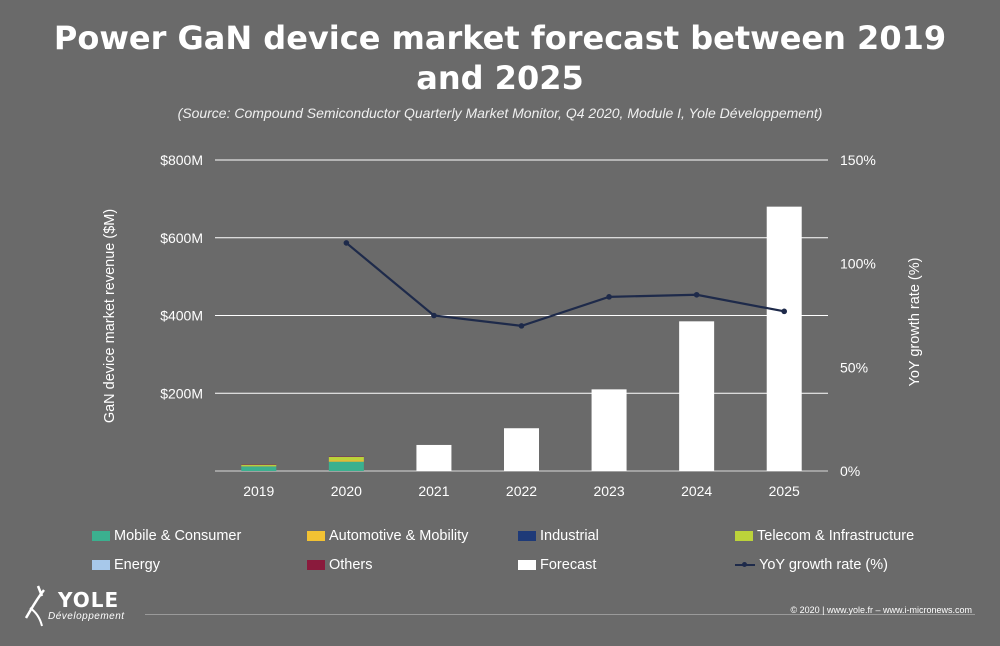 This screenshot has height=646, width=1000. I want to click on legend-item: Industrial, so click(558, 536).